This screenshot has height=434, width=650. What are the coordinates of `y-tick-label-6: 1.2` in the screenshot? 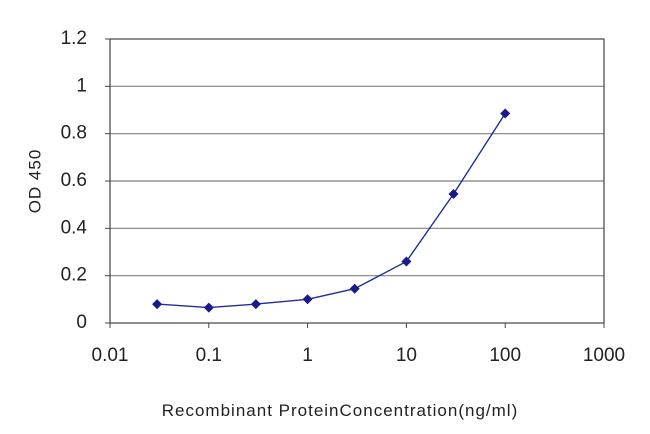 It's located at (74, 38).